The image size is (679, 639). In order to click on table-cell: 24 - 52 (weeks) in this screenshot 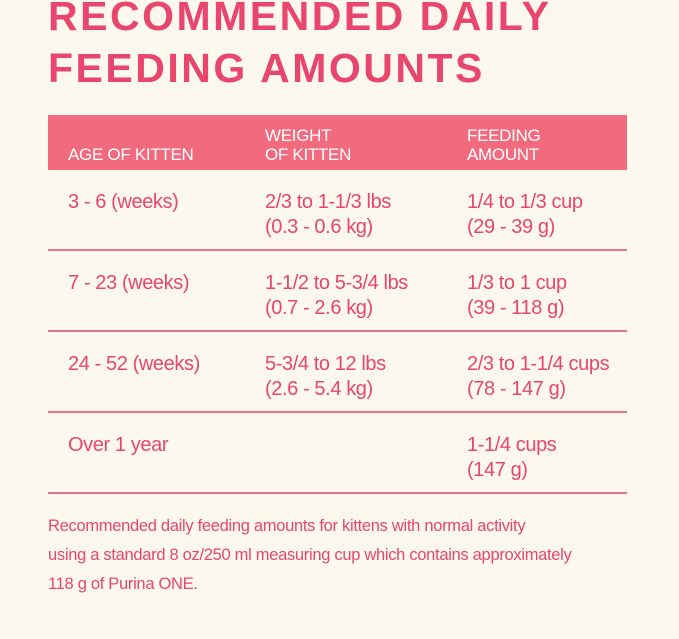, I will do `click(134, 364)`.